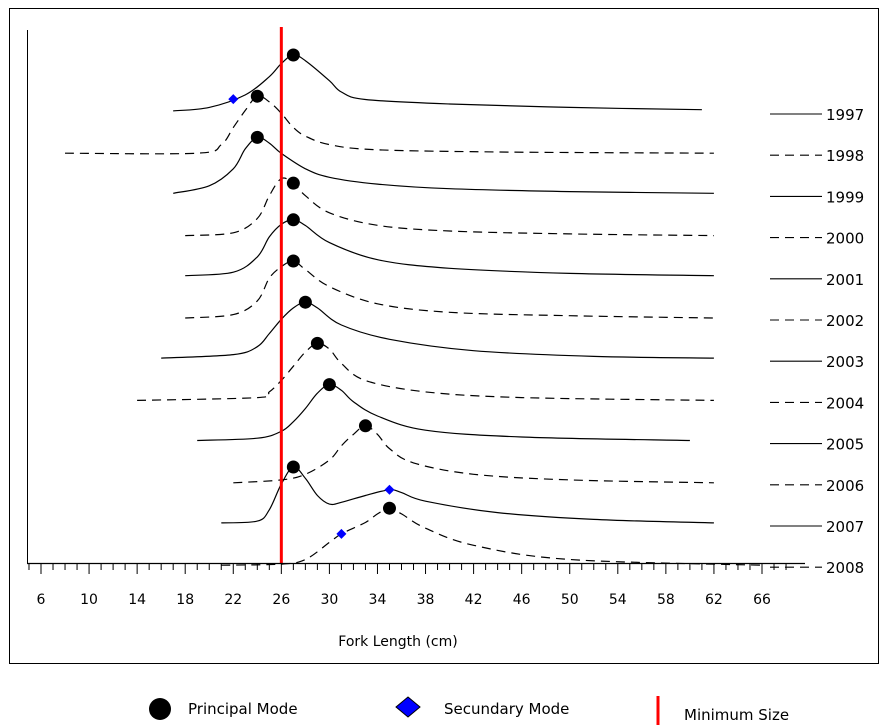 The height and width of the screenshot is (725, 889). Describe the element at coordinates (389, 125) in the screenshot. I see `series-curve-1998` at that location.